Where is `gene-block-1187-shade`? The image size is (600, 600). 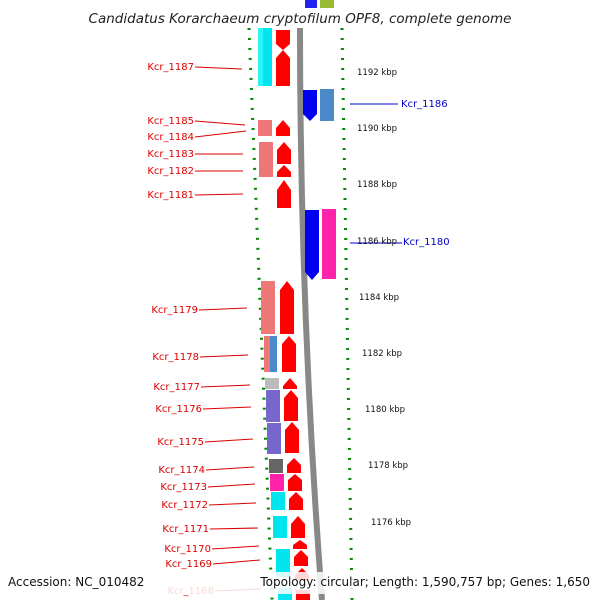
gene-block-1187-shade is located at coordinates (260, 57).